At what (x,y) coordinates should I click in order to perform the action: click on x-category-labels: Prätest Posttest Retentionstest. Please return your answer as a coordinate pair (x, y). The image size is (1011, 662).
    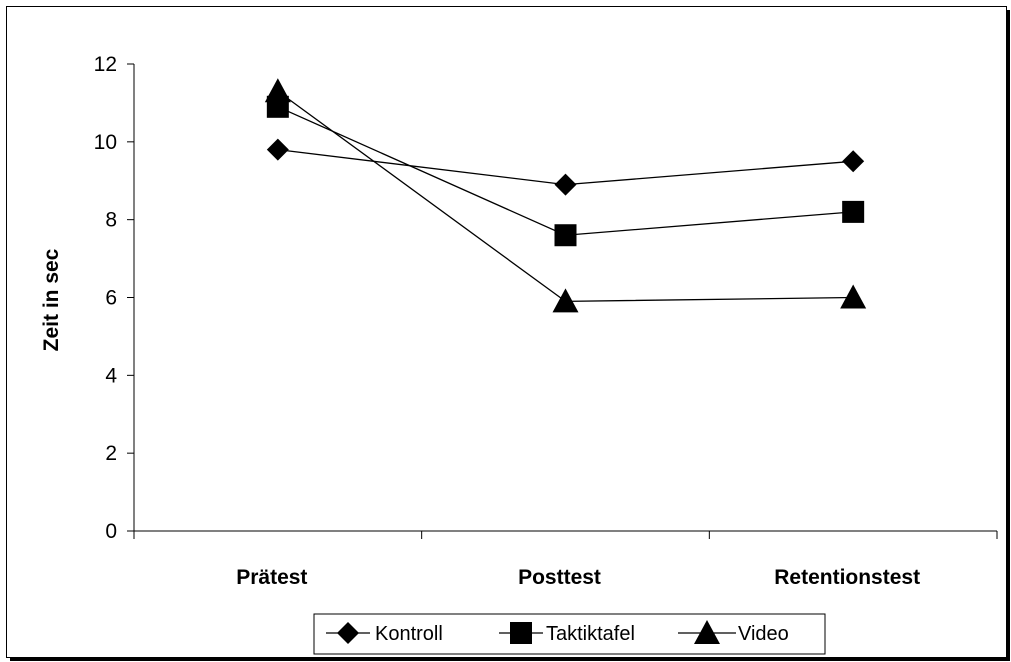
    Looking at the image, I should click on (578, 577).